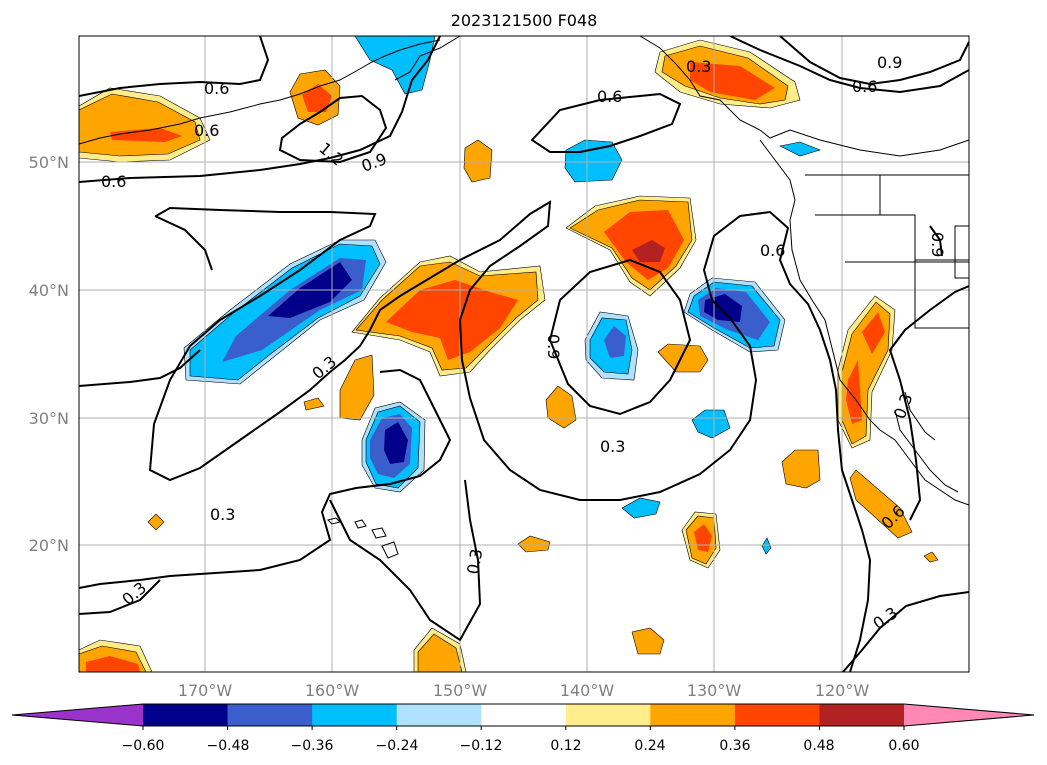  What do you see at coordinates (903, 746) in the screenshot?
I see `colorbar-tick-label: 0.60` at bounding box center [903, 746].